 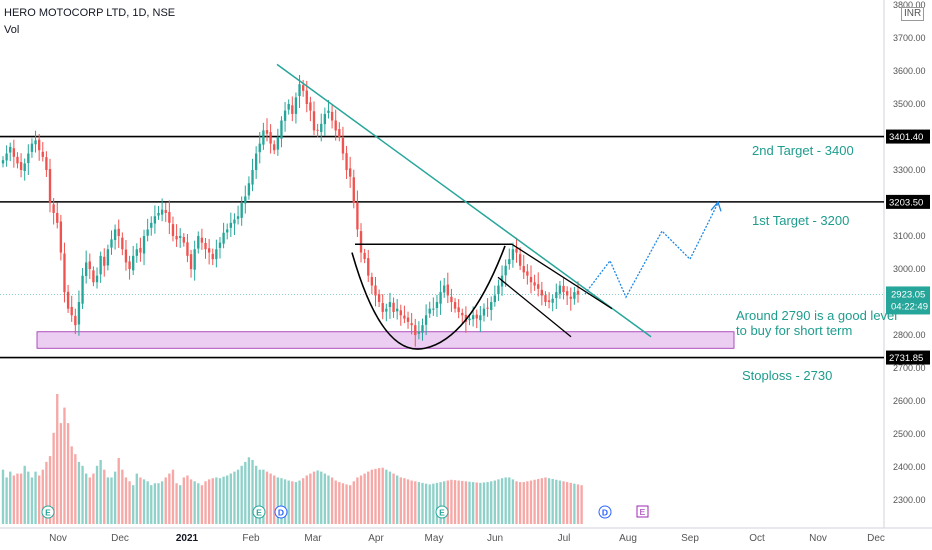 What do you see at coordinates (803, 150) in the screenshot?
I see `target2-text: 2nd Target - 3400` at bounding box center [803, 150].